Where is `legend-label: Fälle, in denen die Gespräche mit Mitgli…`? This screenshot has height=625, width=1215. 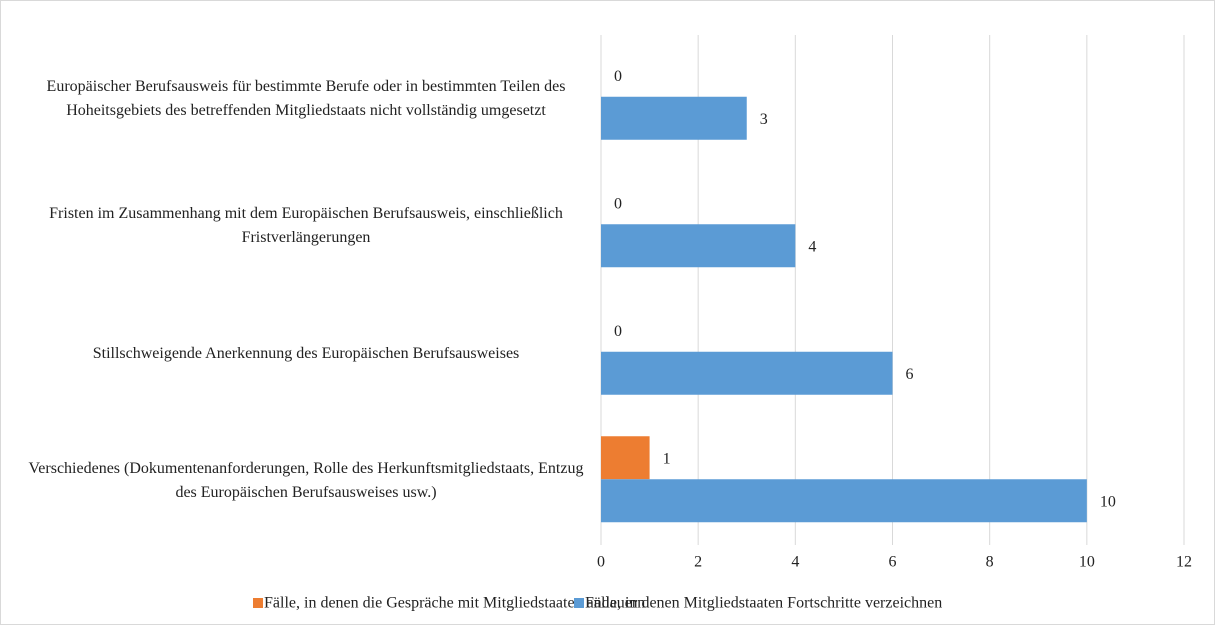 legend-label: Fälle, in denen die Gespräche mit Mitgli… is located at coordinates (454, 603).